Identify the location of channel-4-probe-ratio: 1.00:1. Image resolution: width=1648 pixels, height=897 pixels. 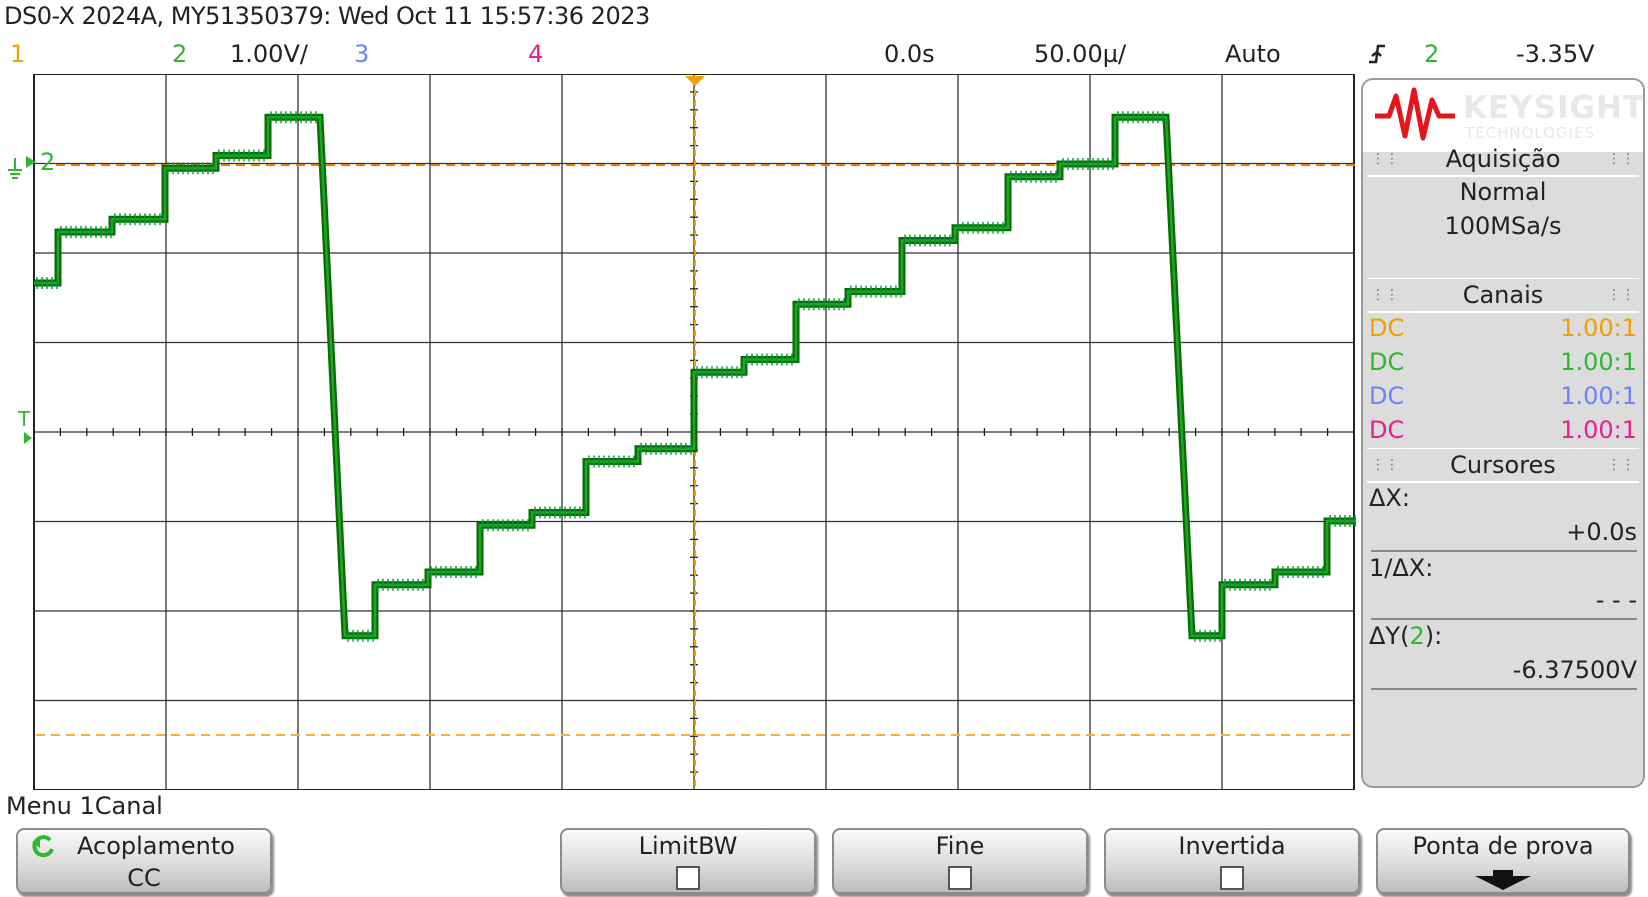
(1598, 430).